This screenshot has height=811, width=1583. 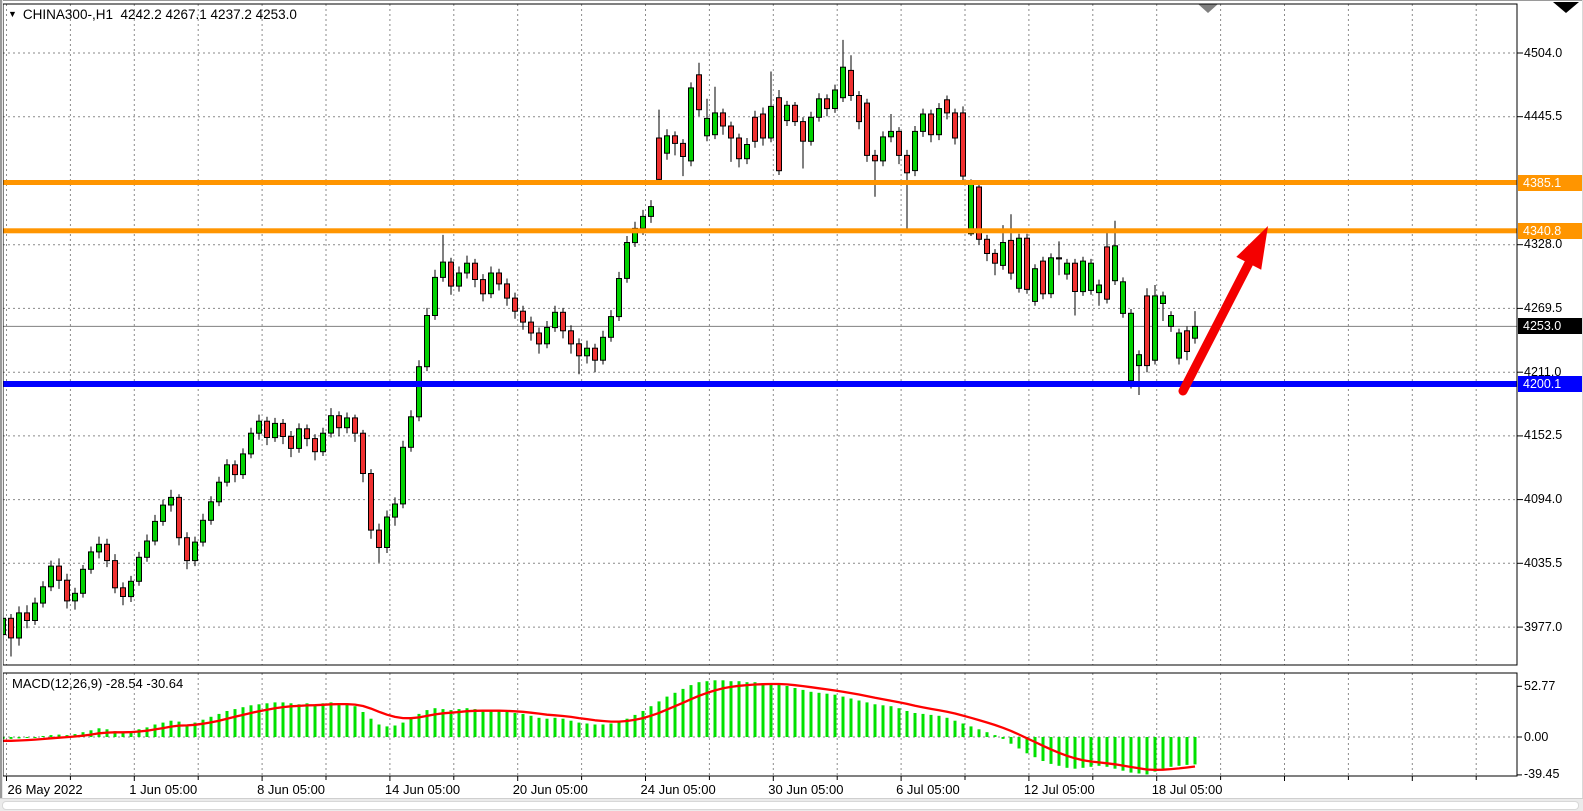 I want to click on price-tick-label: 4152.5, so click(x=1543, y=435).